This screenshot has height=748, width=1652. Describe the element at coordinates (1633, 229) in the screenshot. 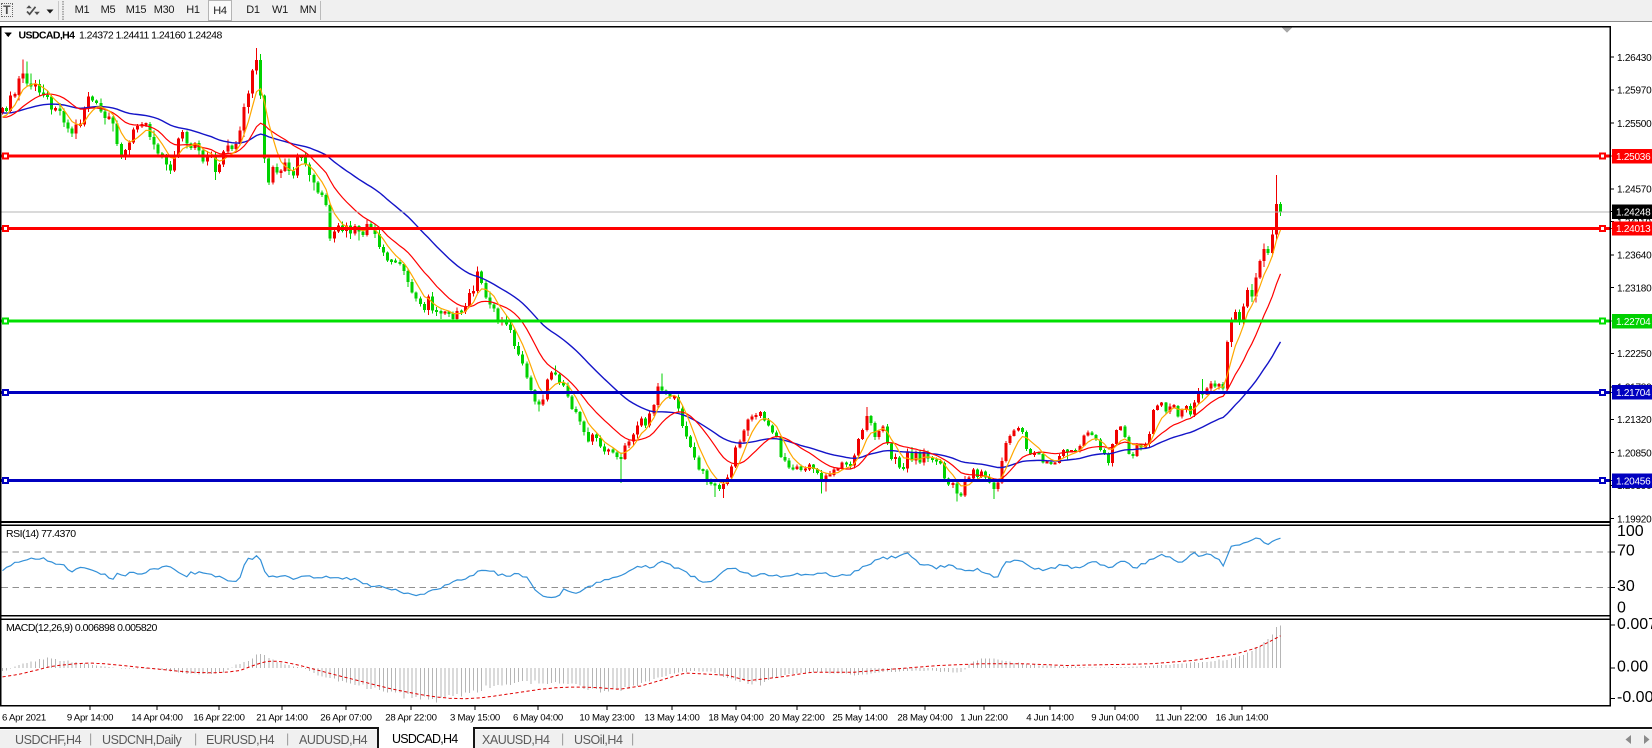

I see `svg-text: 1.24013` at that location.